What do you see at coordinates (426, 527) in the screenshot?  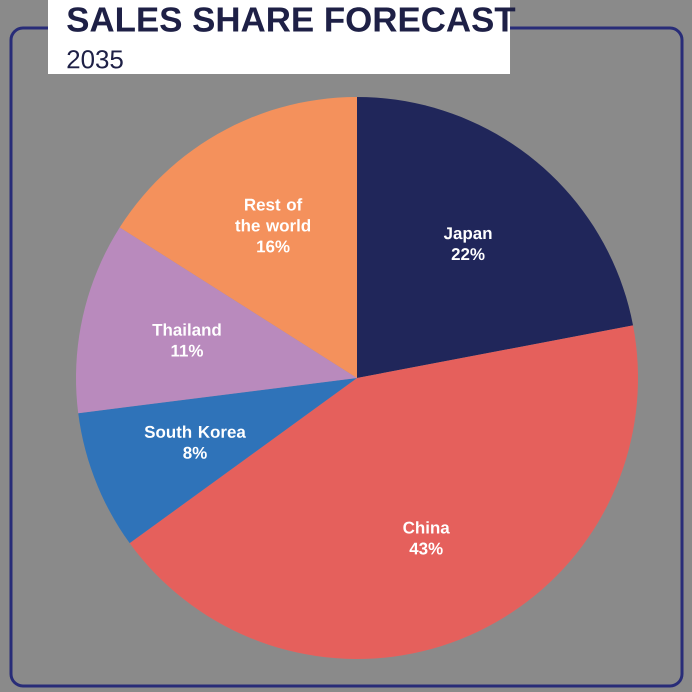 I see `slice-label: China` at bounding box center [426, 527].